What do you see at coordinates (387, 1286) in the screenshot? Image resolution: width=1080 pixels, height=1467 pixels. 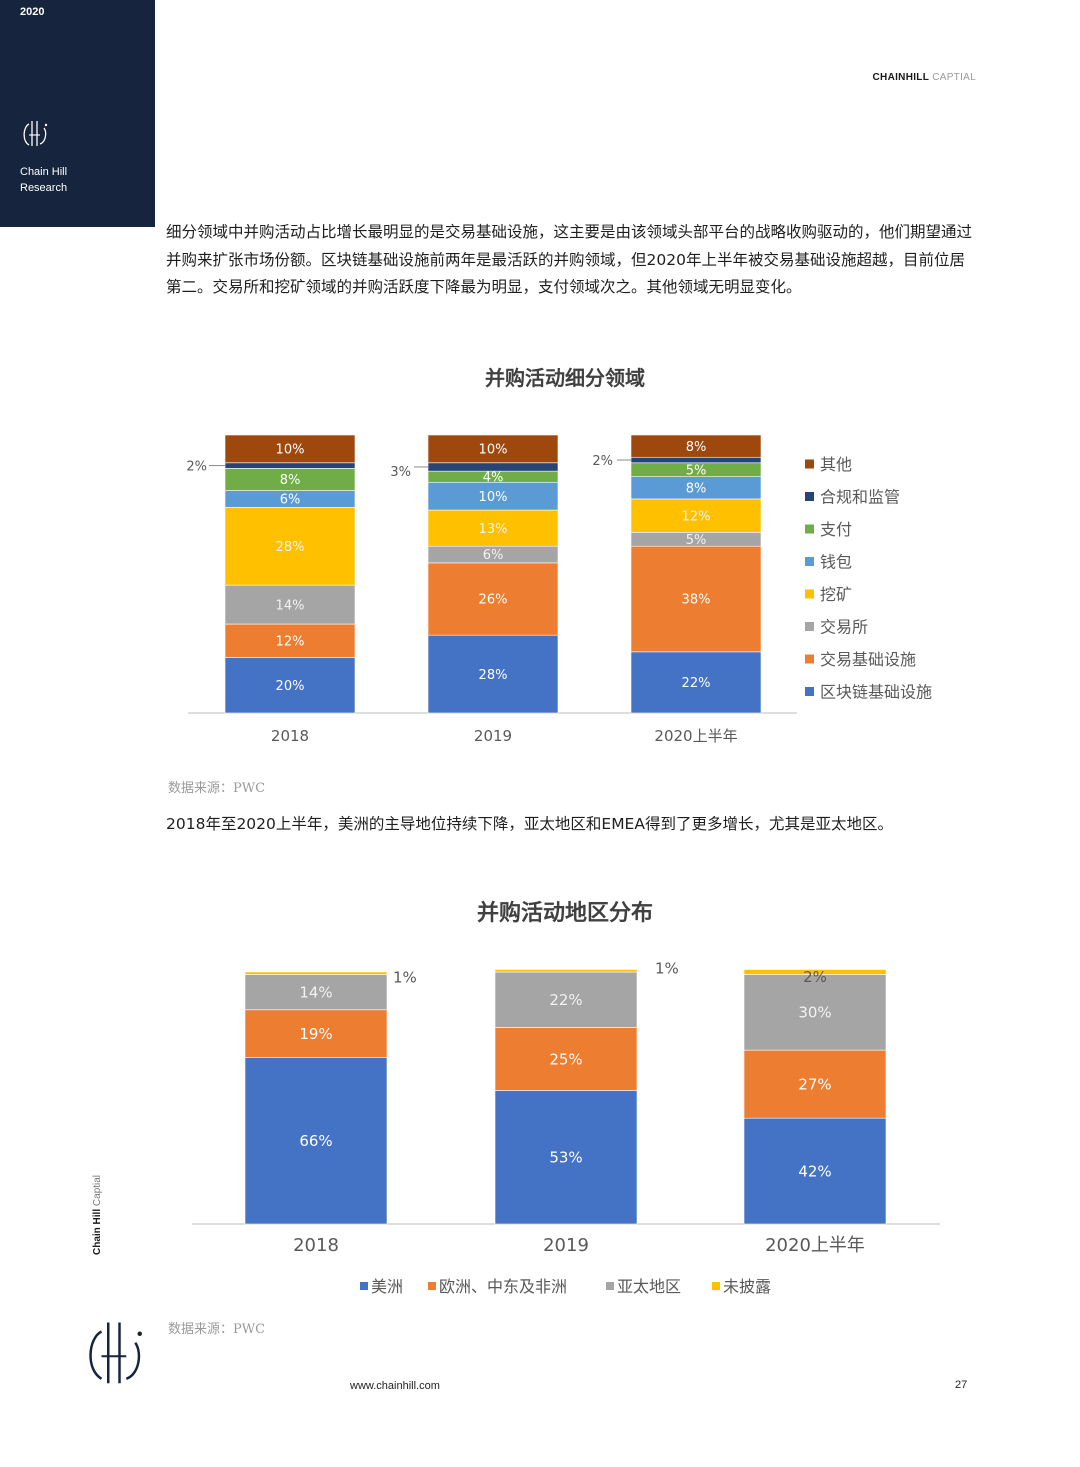 I see `legend-label: 美洲` at bounding box center [387, 1286].